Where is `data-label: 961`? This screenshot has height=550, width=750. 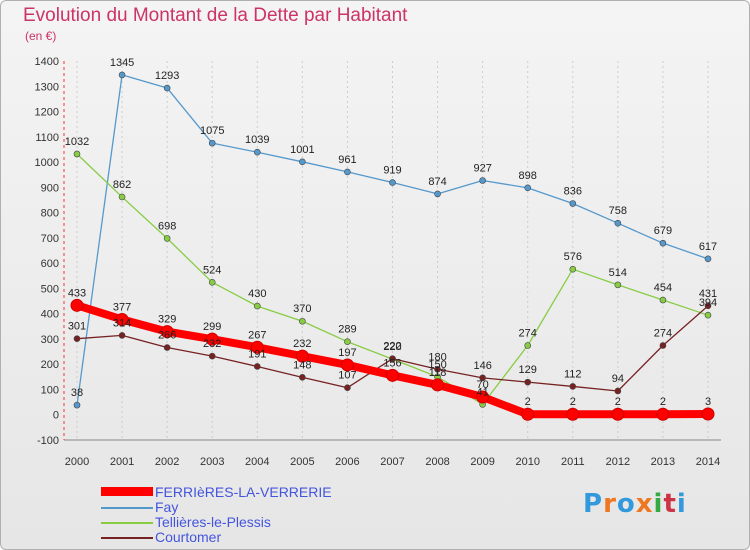 data-label: 961 is located at coordinates (347, 160).